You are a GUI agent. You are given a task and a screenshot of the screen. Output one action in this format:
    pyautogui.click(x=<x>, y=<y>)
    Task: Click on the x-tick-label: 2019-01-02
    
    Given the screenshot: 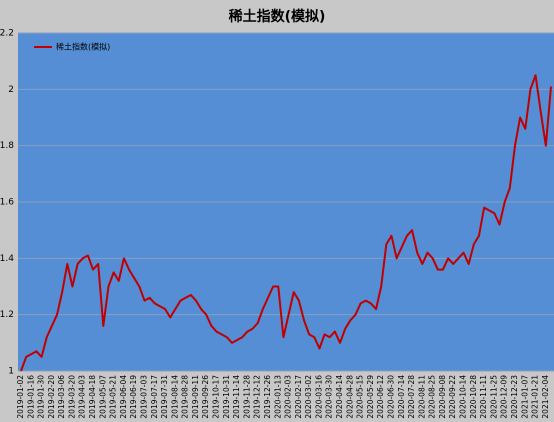 What is the action you would take?
    pyautogui.click(x=20, y=397)
    